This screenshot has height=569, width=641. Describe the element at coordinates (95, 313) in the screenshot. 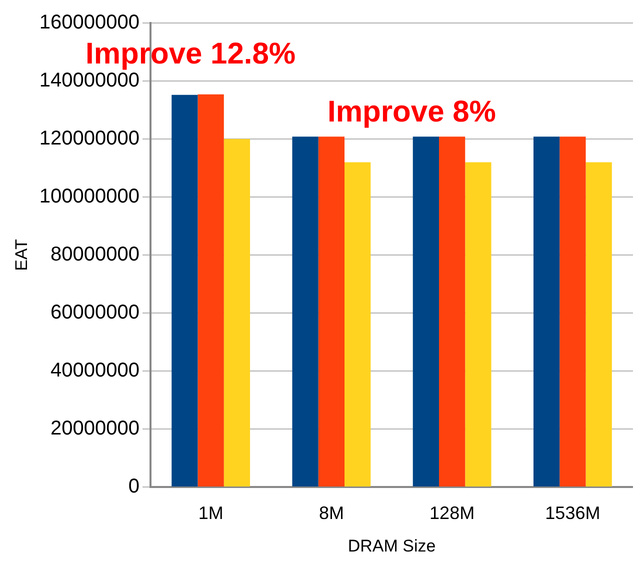

I see `y-tick-label: 60000000` at that location.